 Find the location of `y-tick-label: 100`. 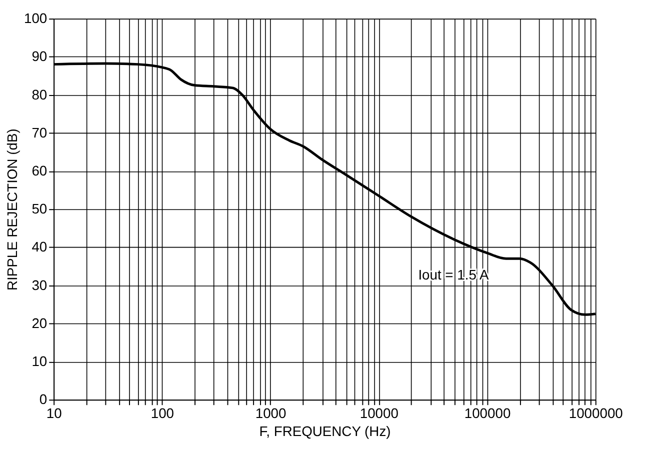

y-tick-label: 100 is located at coordinates (36, 18).